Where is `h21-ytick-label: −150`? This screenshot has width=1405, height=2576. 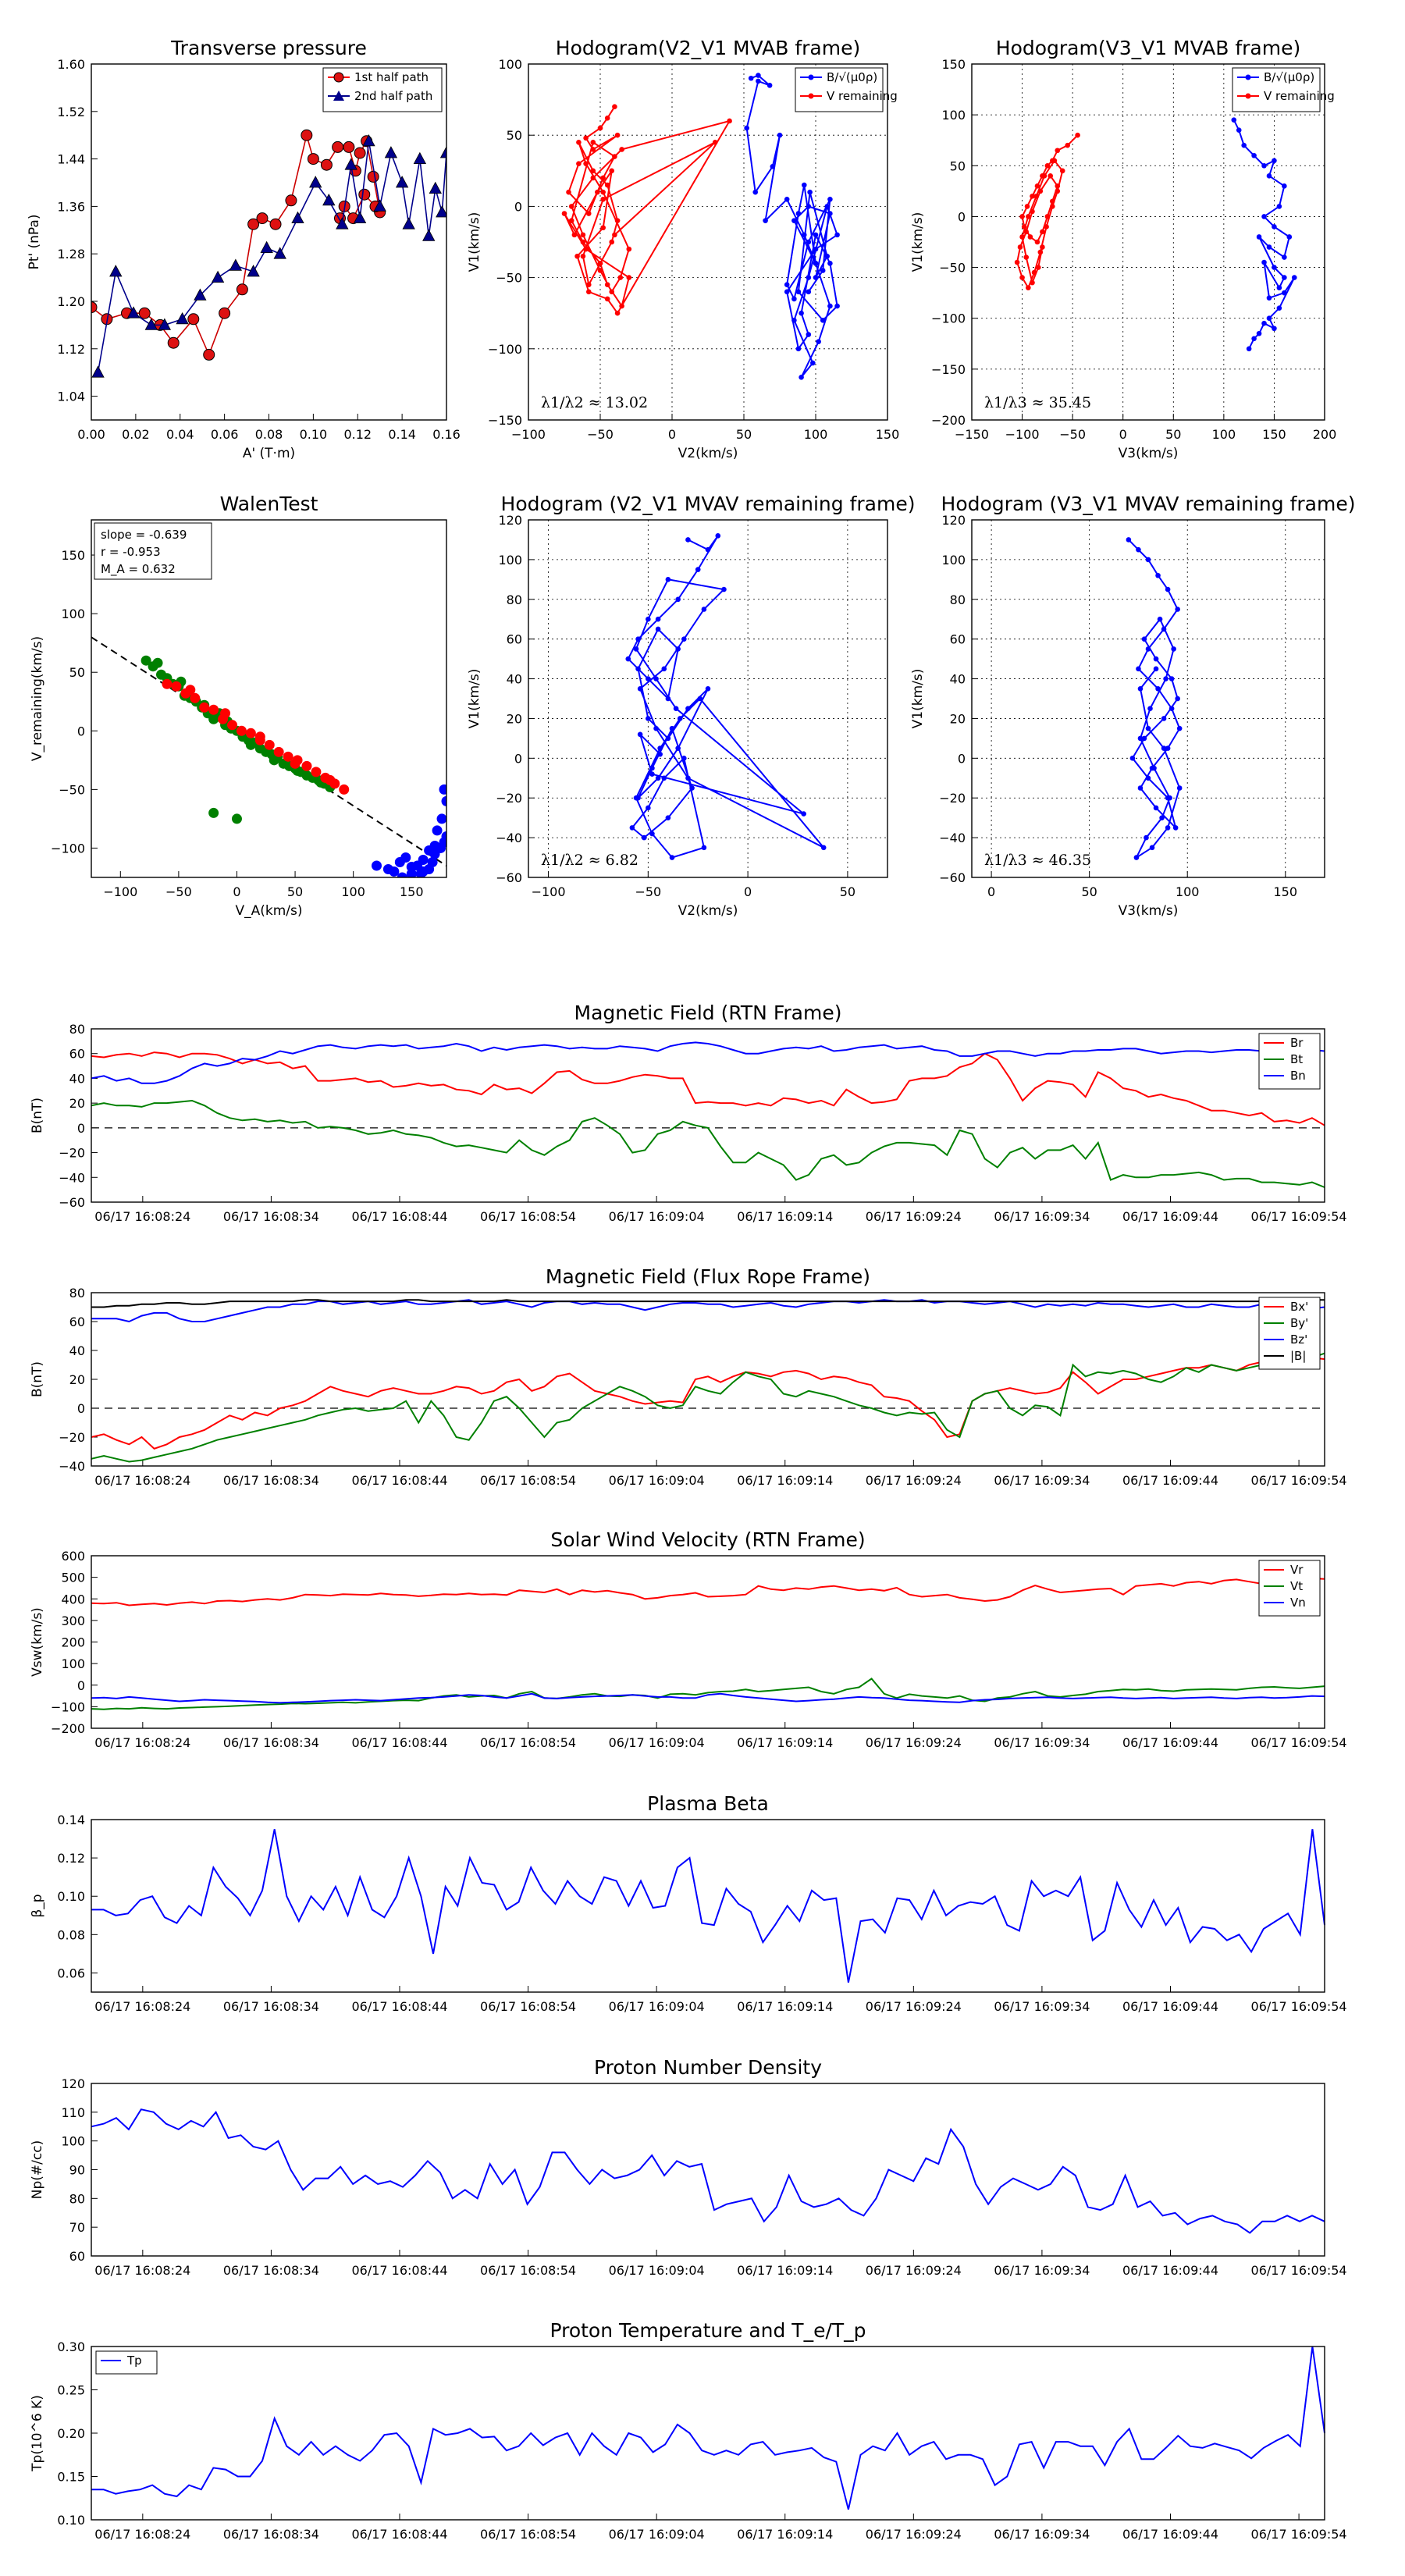 h21-ytick-label: −150 is located at coordinates (505, 420).